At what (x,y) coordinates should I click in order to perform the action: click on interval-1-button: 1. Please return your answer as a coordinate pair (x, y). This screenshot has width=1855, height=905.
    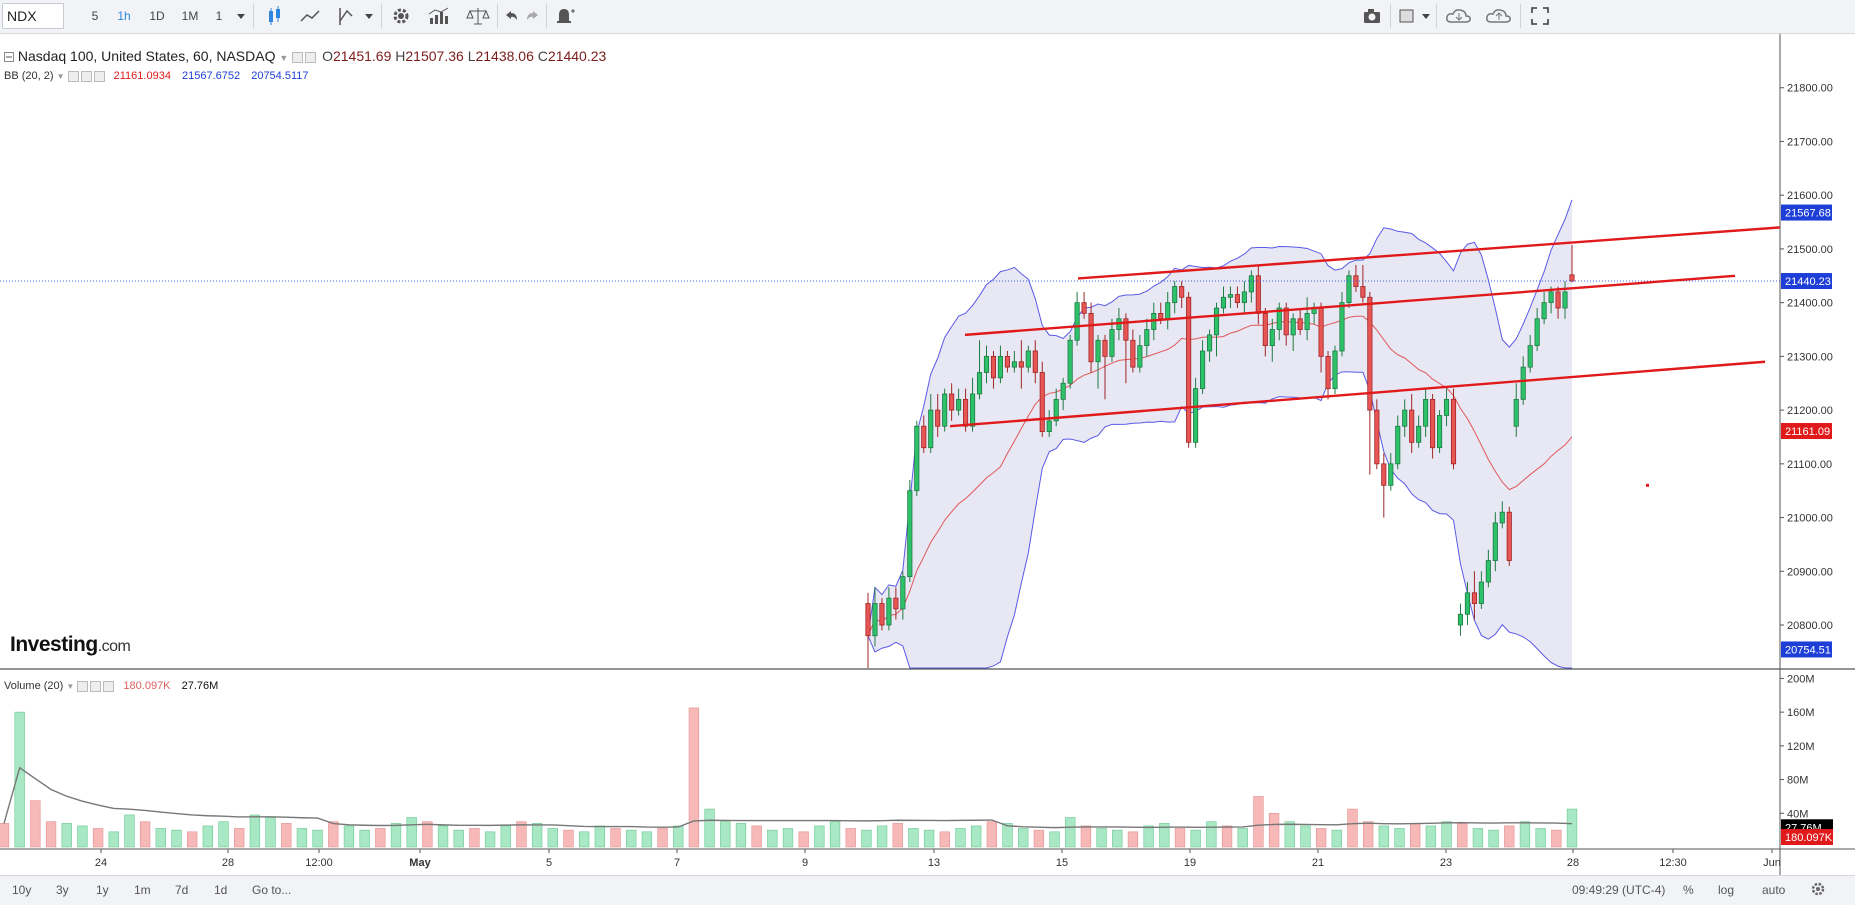
    Looking at the image, I should click on (219, 16).